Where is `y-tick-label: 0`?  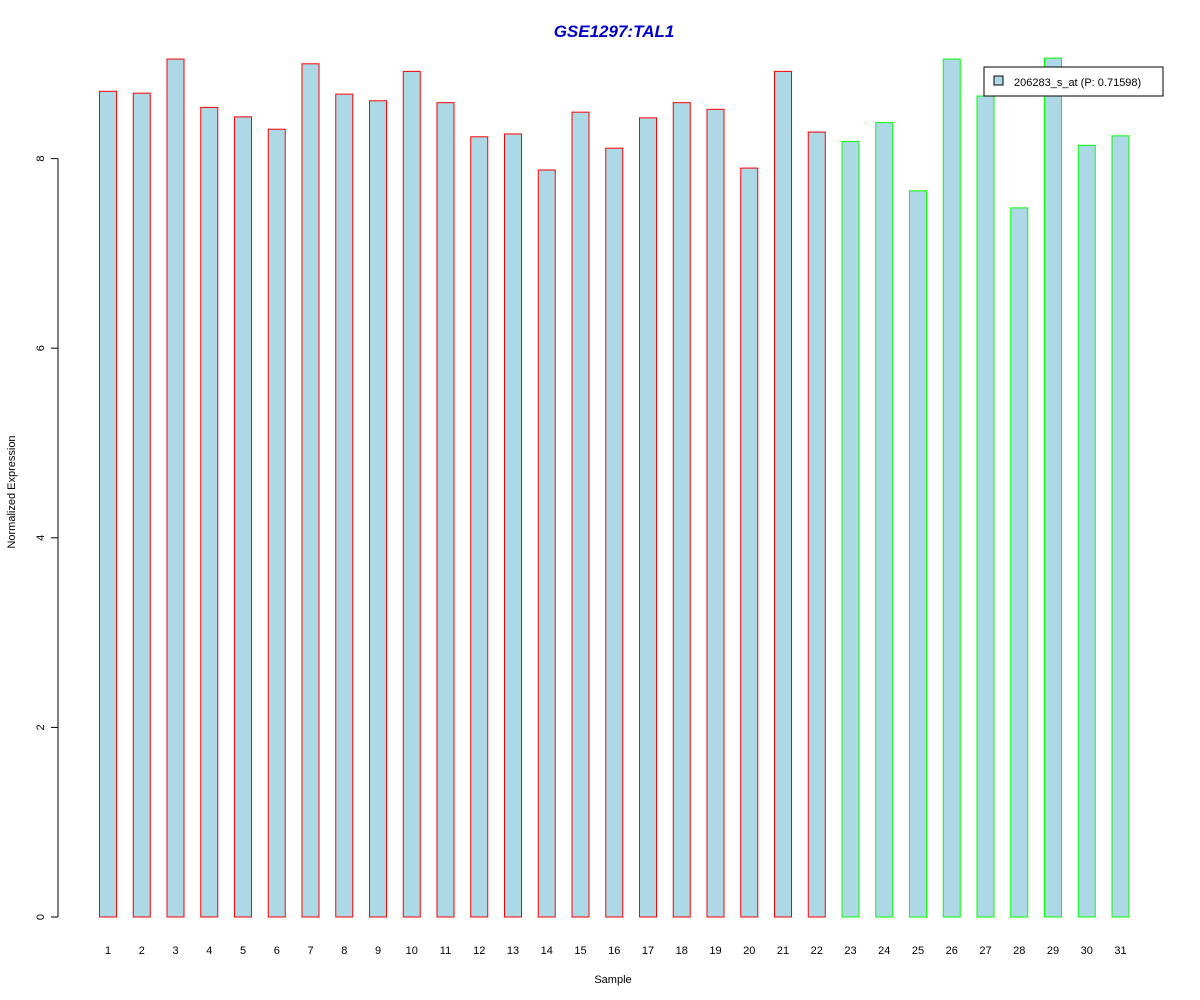 y-tick-label: 0 is located at coordinates (41, 917).